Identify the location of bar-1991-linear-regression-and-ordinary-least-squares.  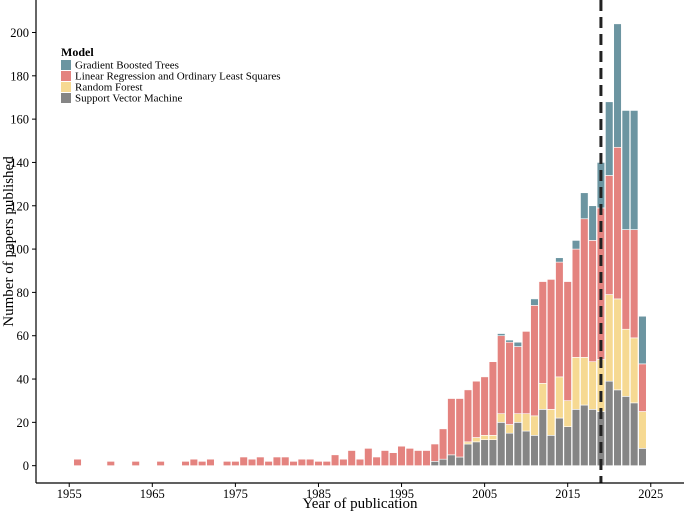
(368, 457).